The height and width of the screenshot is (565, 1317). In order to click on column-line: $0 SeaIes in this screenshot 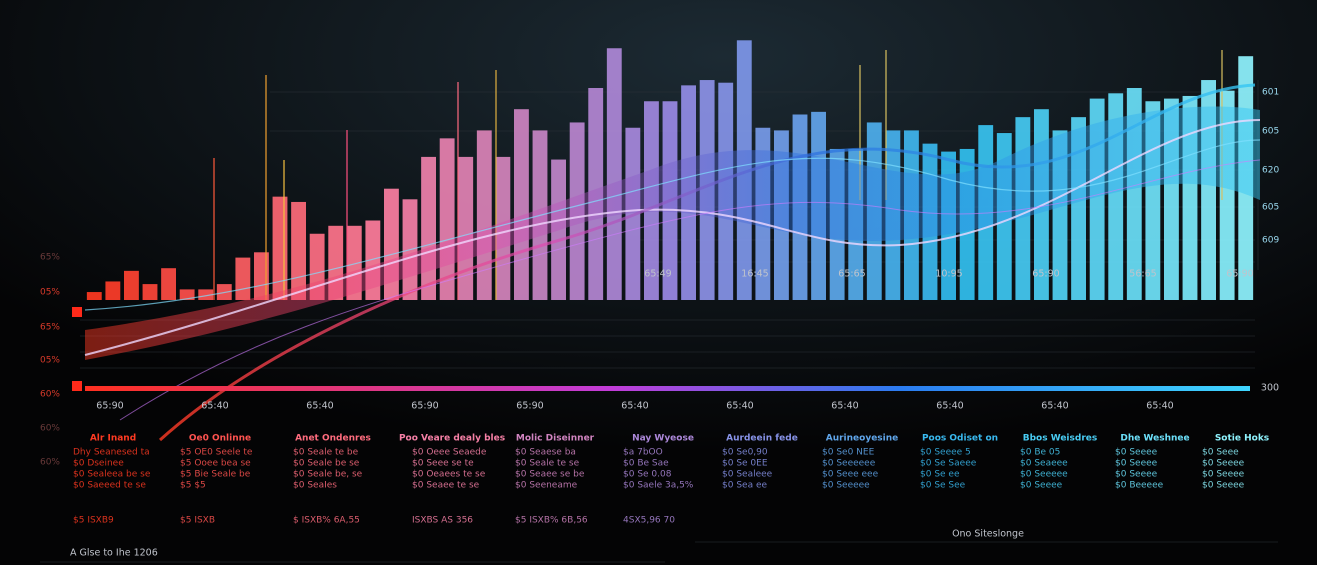, I will do `click(315, 486)`.